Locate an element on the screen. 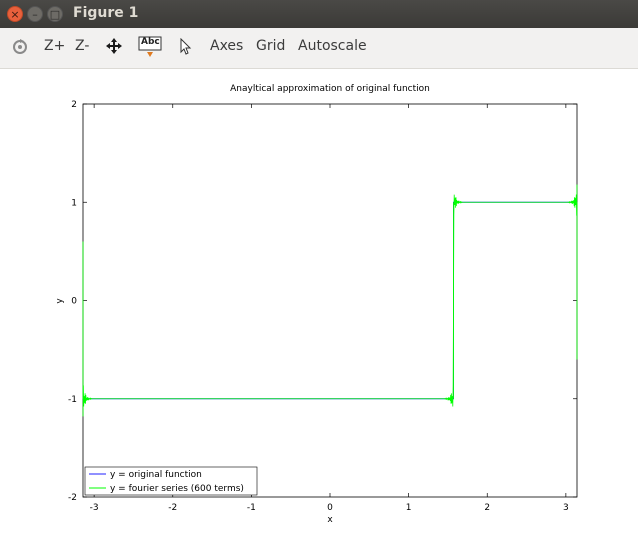  x-tick-label: 2 is located at coordinates (487, 508).